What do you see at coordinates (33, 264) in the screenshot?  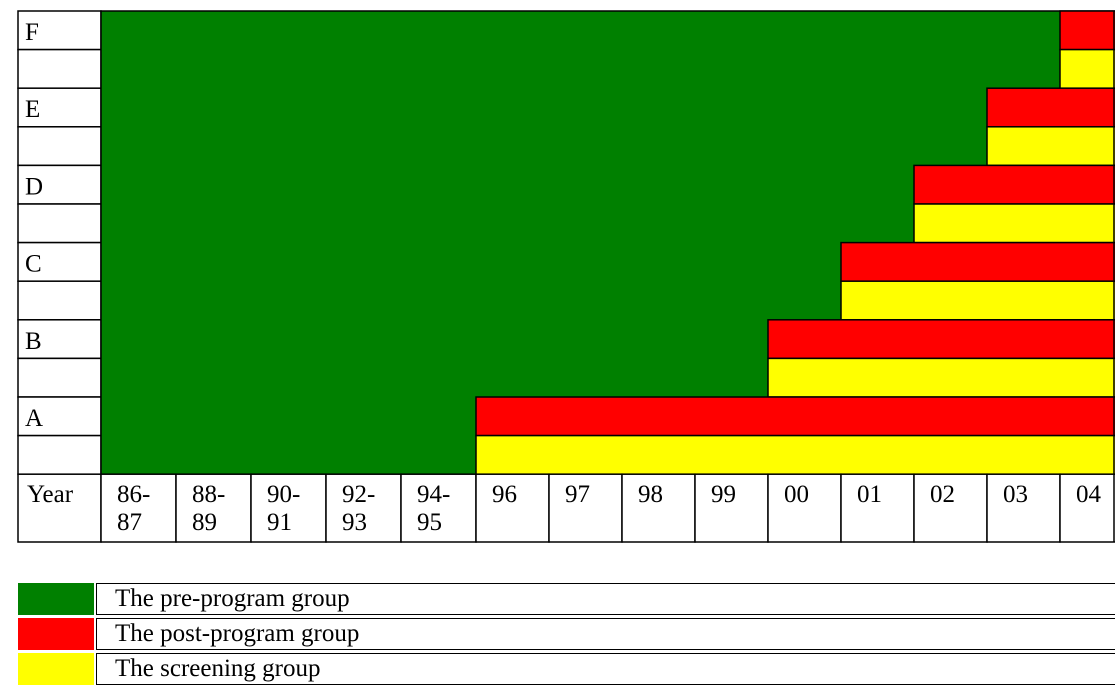 I see `group-label-c: C` at bounding box center [33, 264].